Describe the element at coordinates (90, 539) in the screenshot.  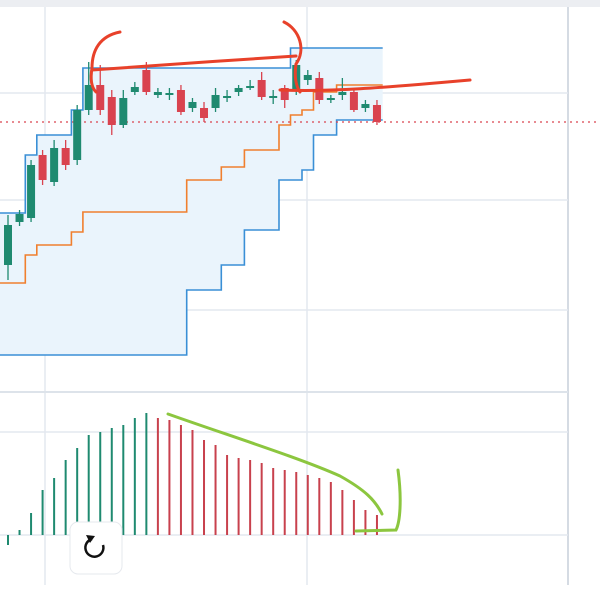
I see `reset-icon-arrow` at that location.